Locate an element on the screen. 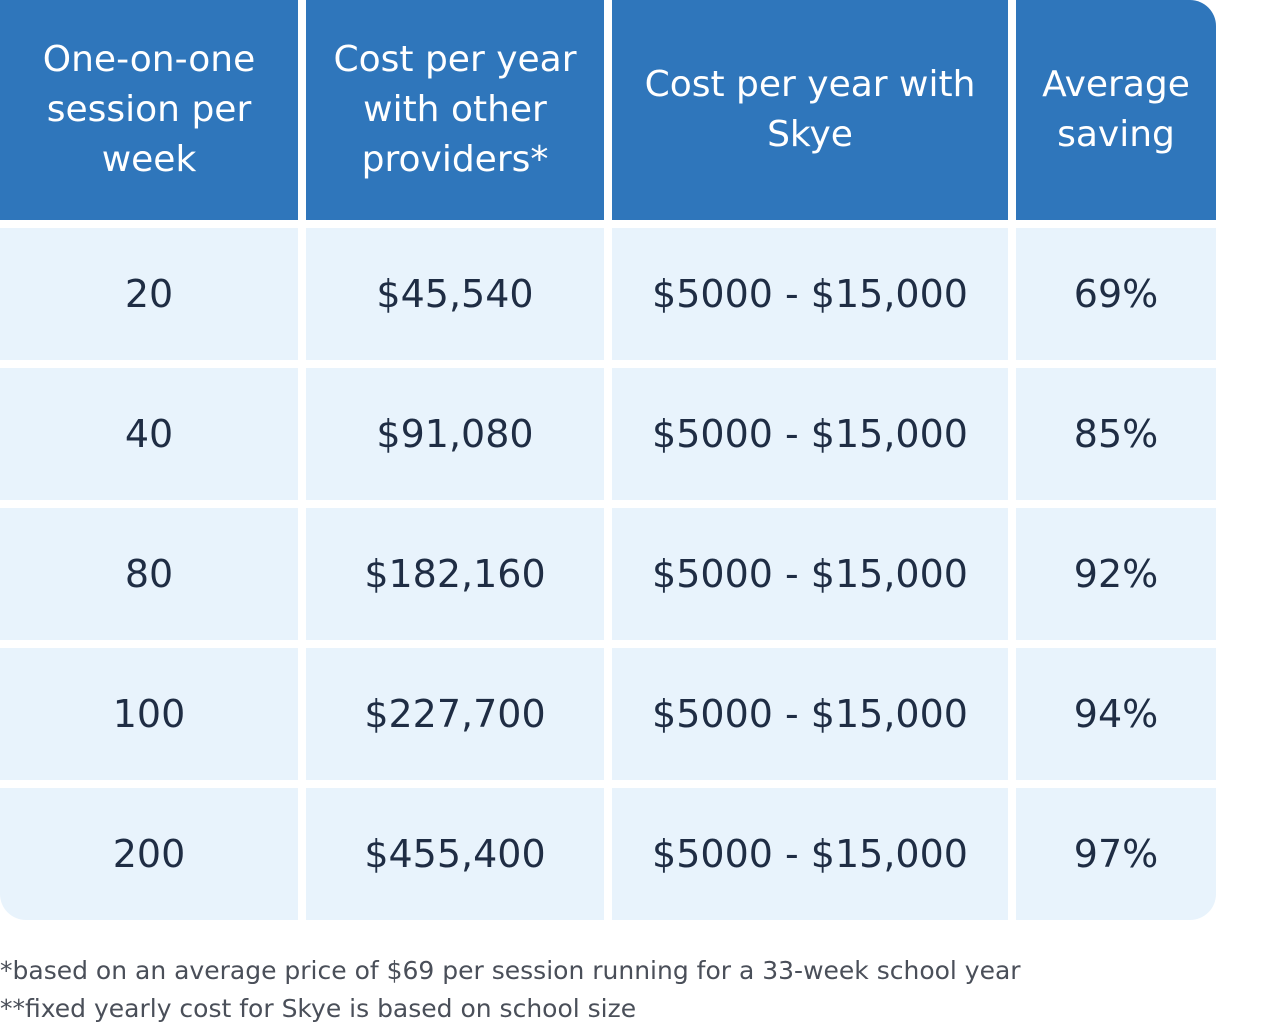 Image resolution: width=1280 pixels, height=1030 pixels. column-header: Average saving is located at coordinates (1116, 110).